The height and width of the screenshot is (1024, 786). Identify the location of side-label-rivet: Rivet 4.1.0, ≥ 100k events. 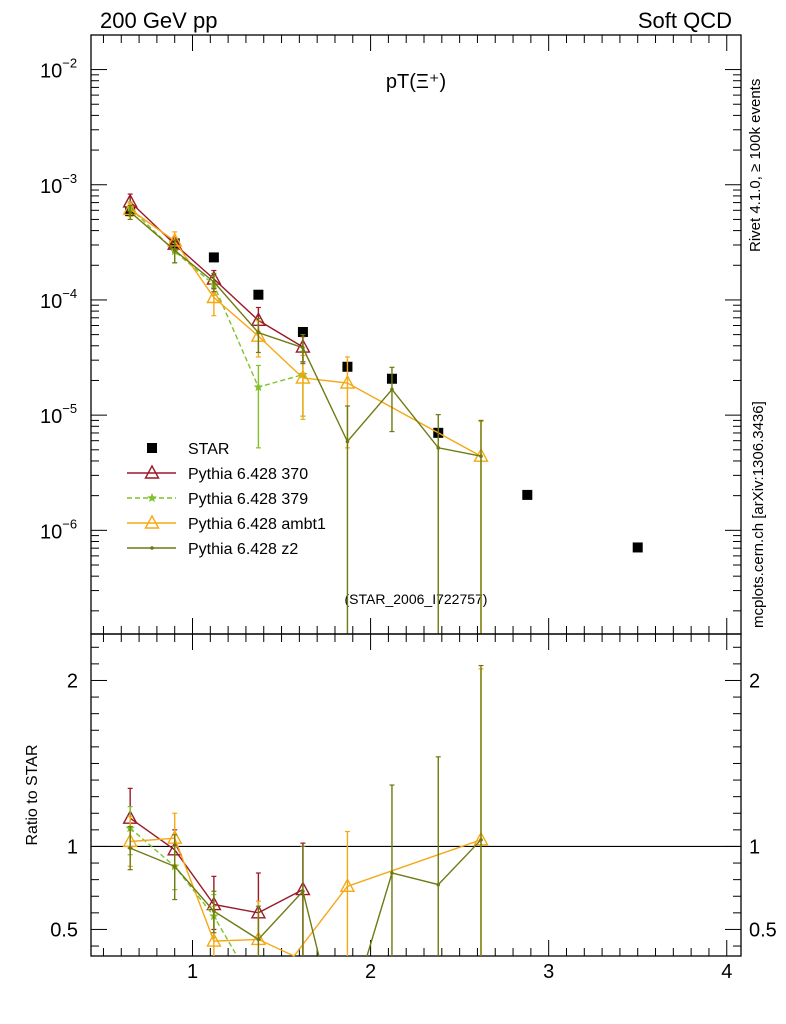
(755, 165).